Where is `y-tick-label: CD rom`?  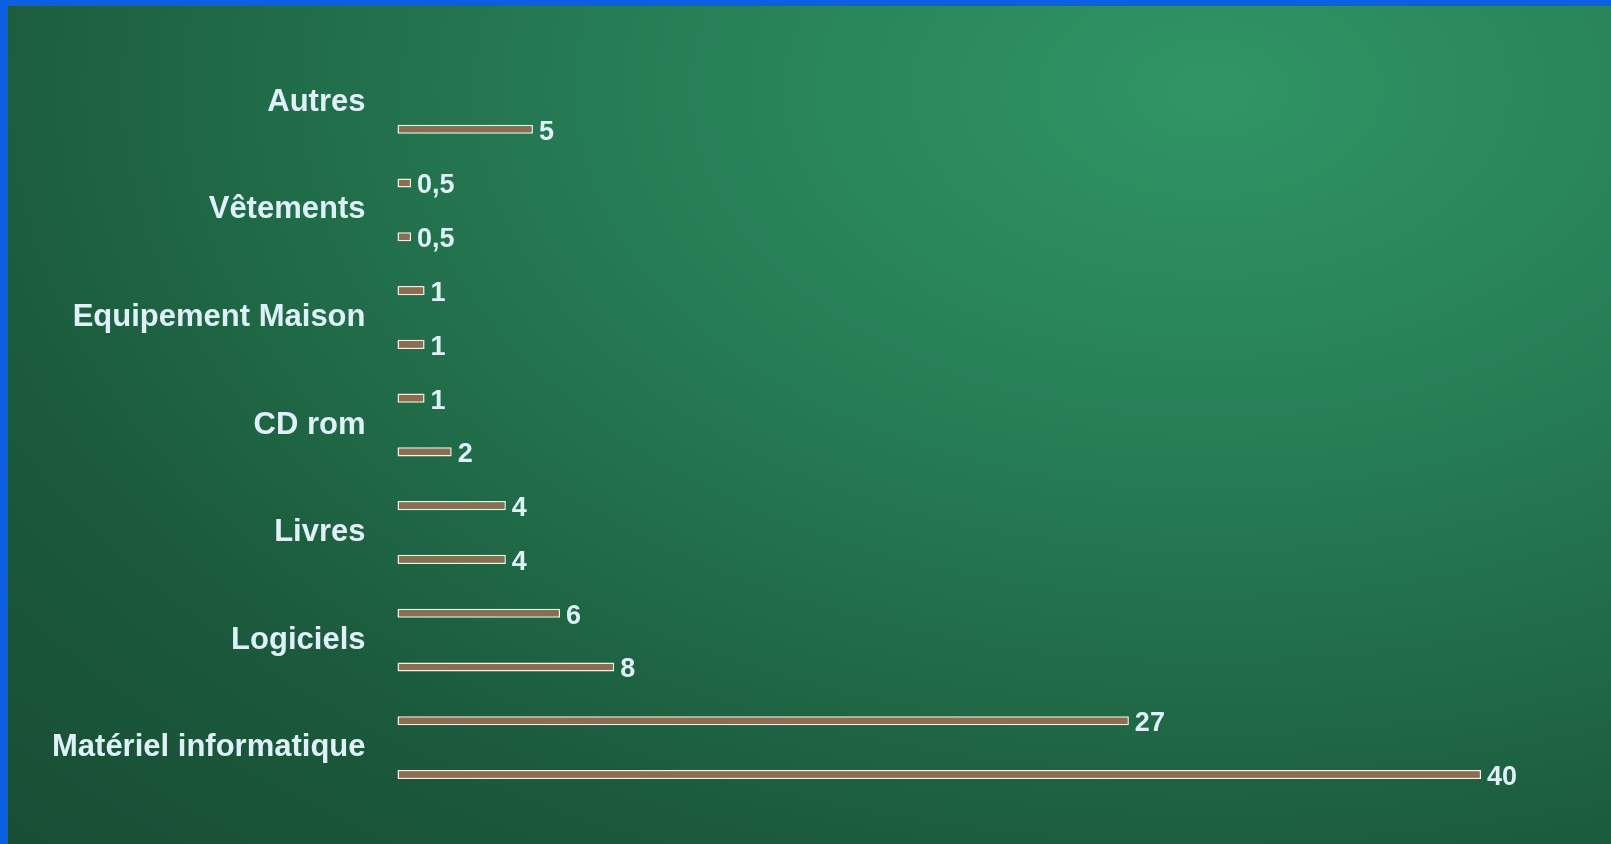 y-tick-label: CD rom is located at coordinates (309, 423).